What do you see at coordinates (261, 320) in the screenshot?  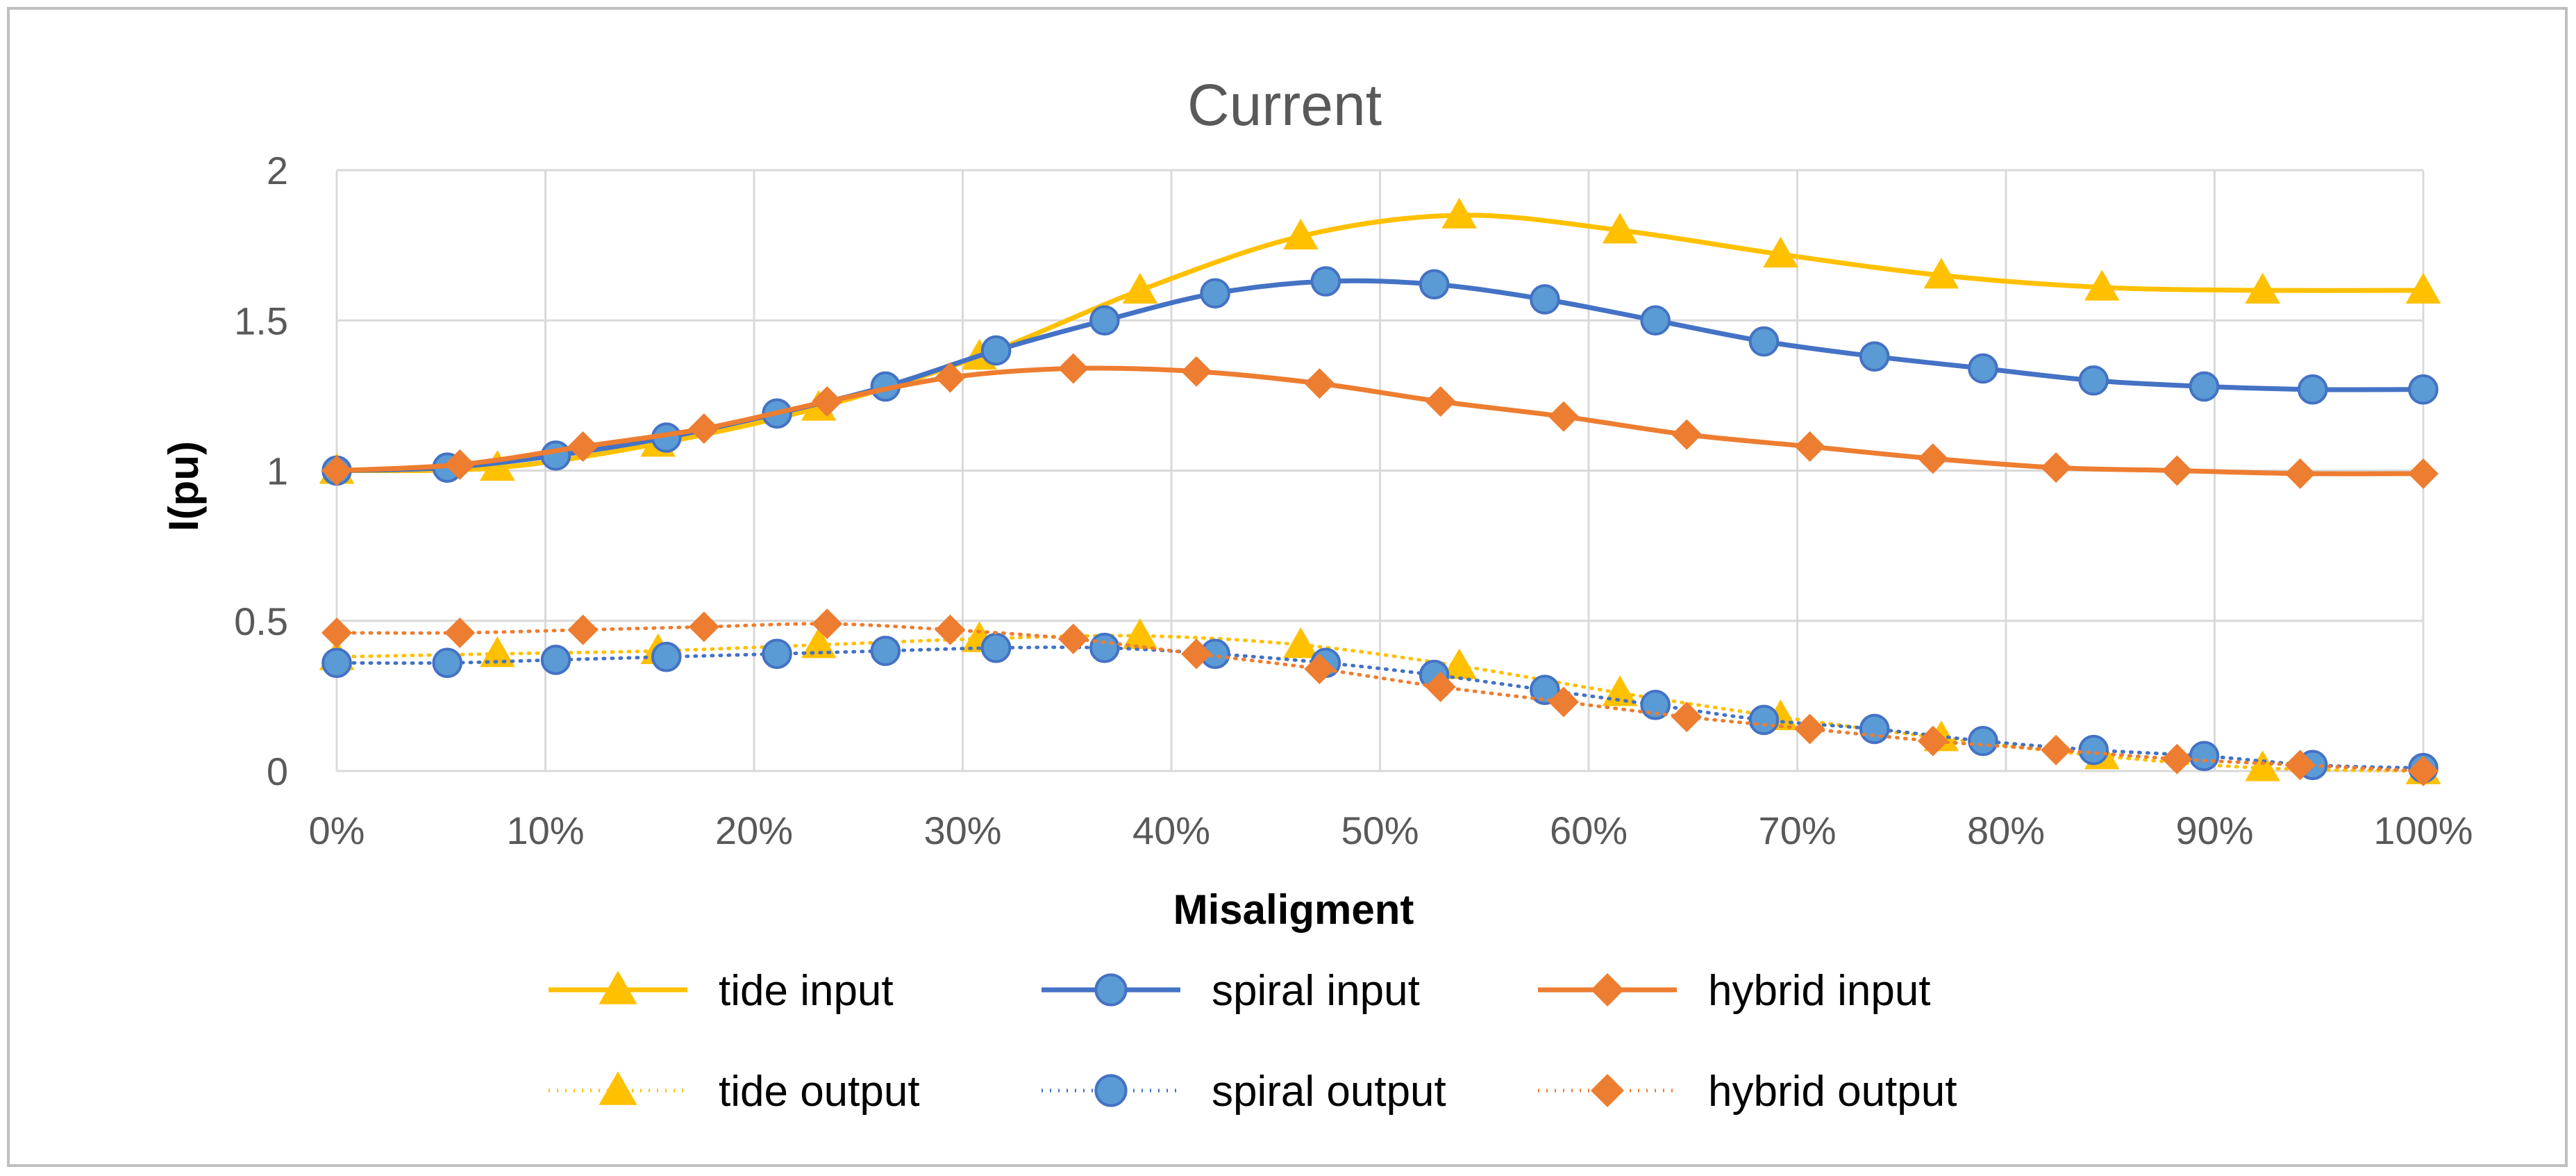 I see `y-tick-label: 1.5` at bounding box center [261, 320].